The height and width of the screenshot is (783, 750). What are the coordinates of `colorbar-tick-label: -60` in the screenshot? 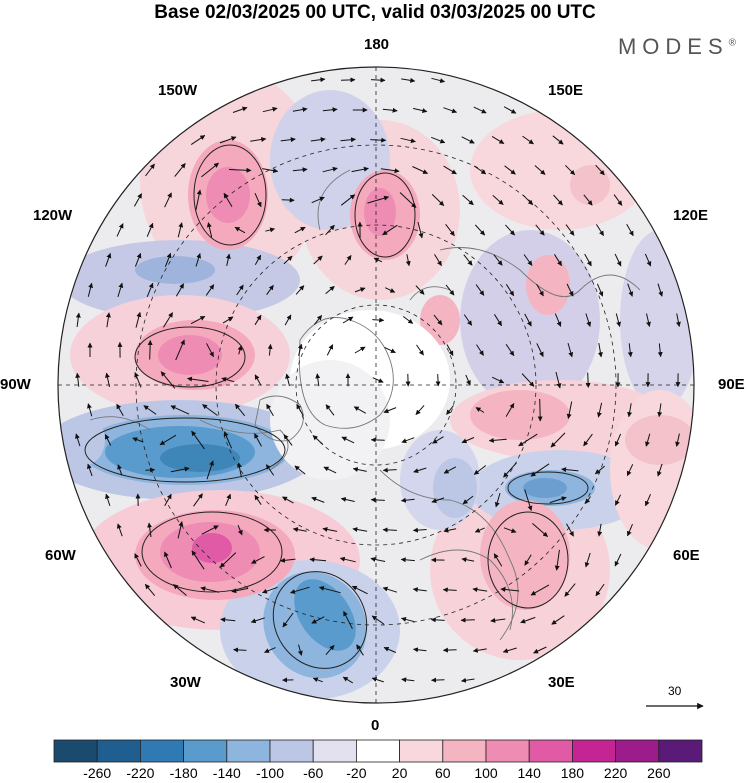 It's located at (313, 773).